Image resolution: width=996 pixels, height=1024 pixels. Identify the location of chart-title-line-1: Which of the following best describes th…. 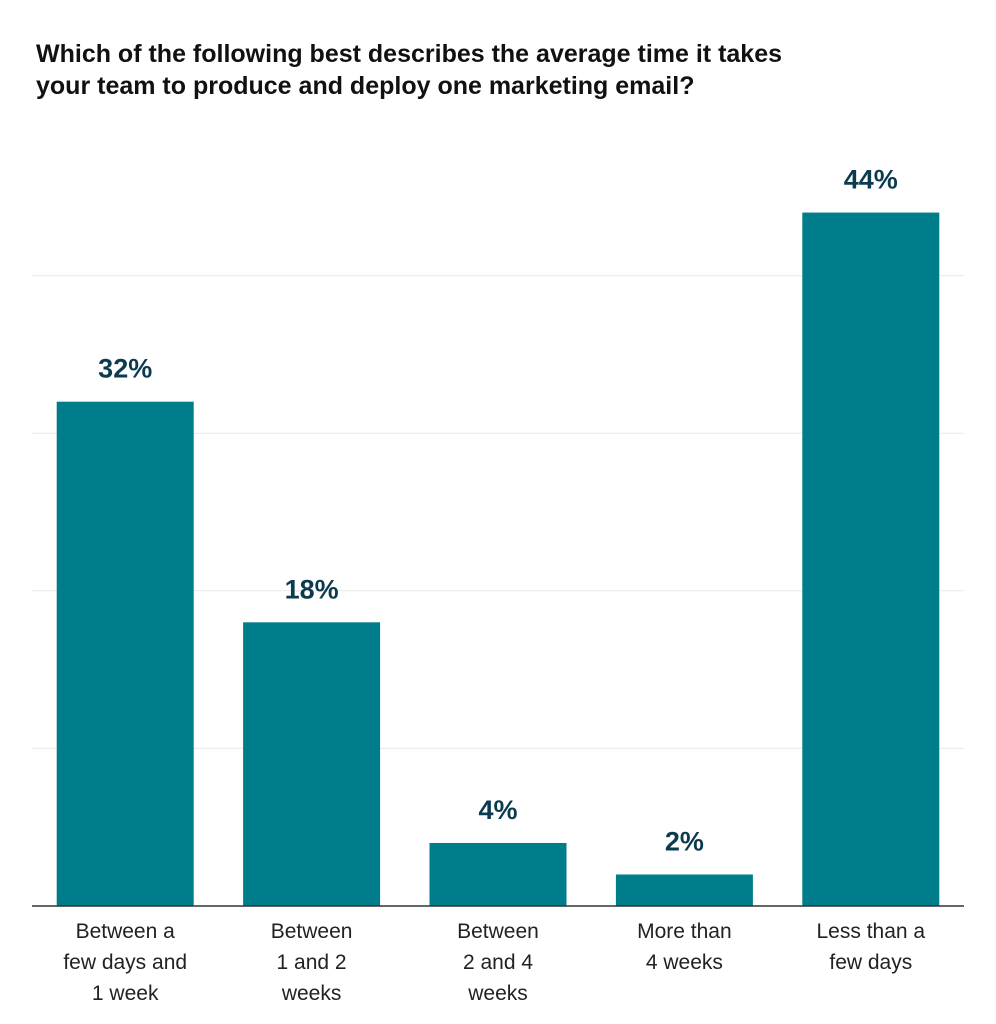
(409, 54).